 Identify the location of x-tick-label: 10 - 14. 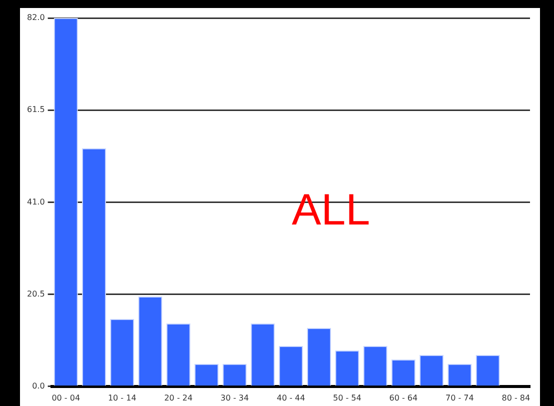
(122, 397).